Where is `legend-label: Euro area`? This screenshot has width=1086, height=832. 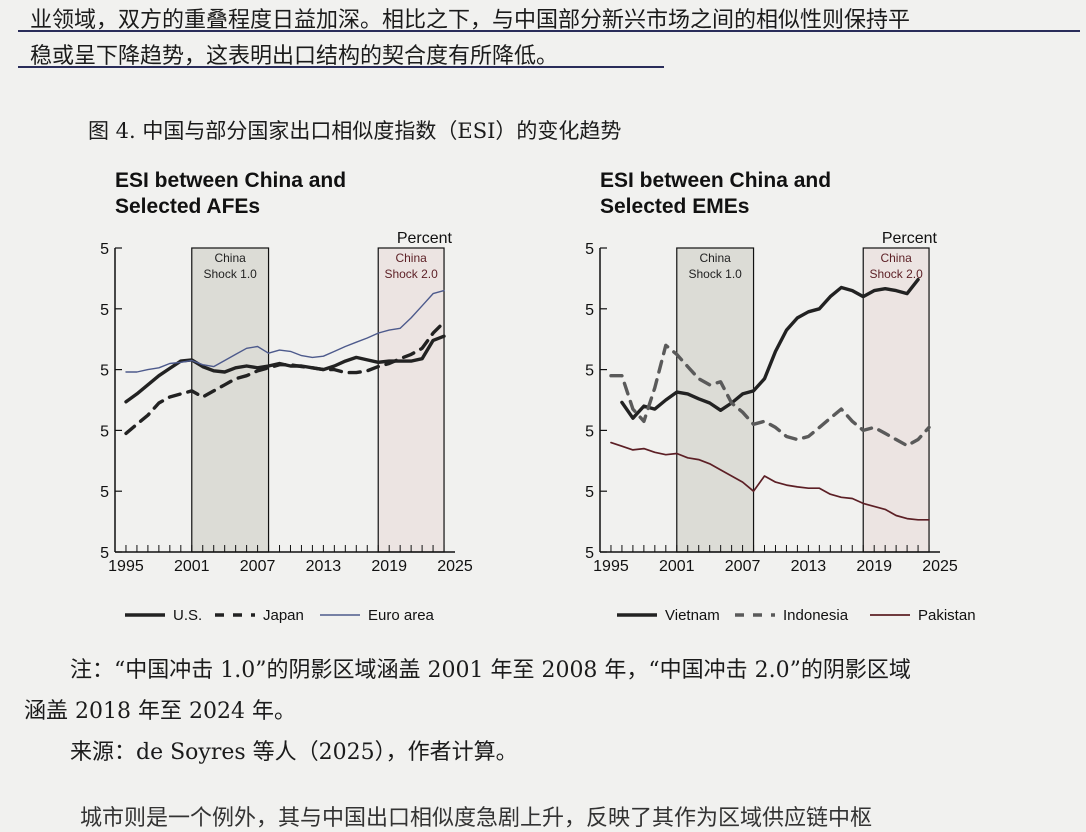 legend-label: Euro area is located at coordinates (401, 615).